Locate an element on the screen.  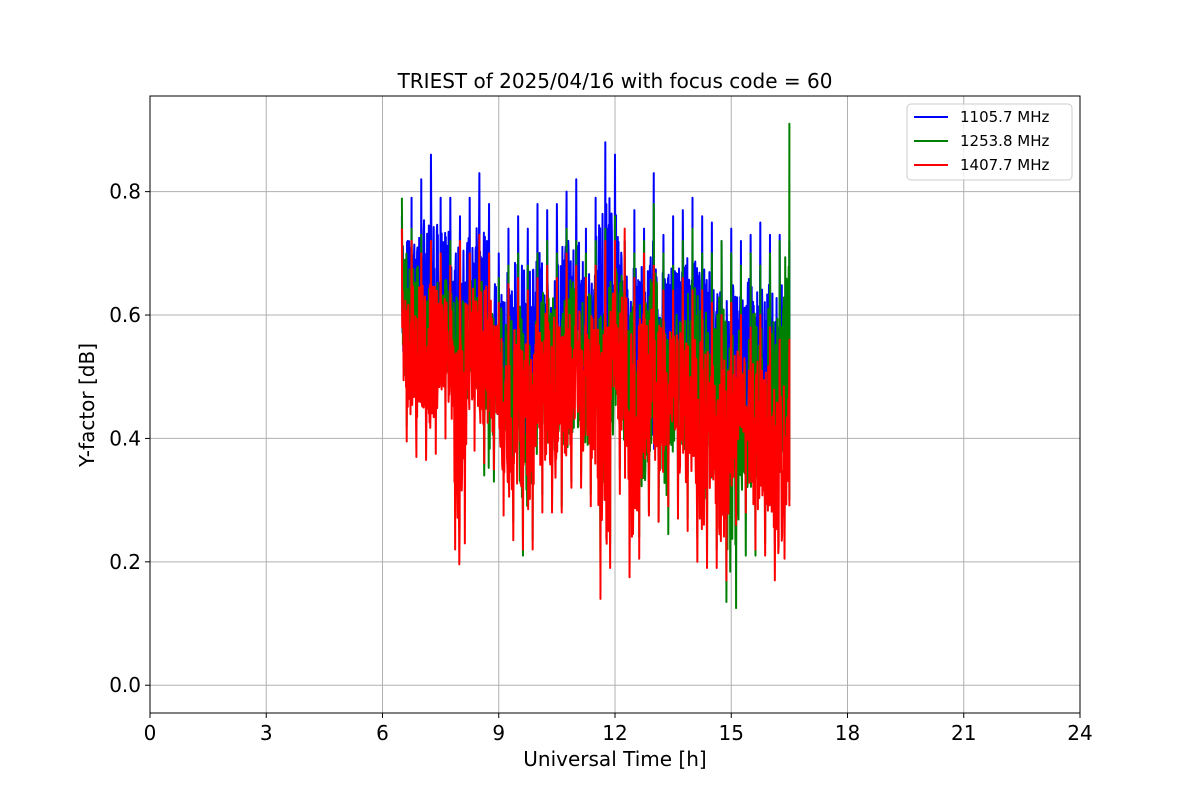
y-tick-label: 0.0 is located at coordinates (125, 685).